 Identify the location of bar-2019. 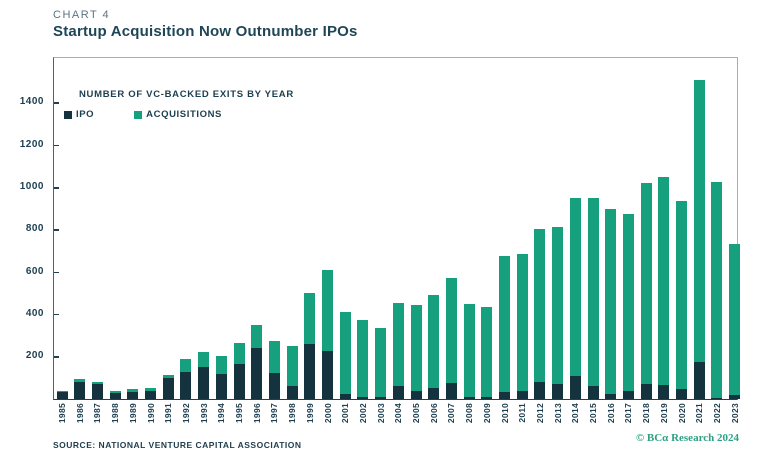
(664, 288).